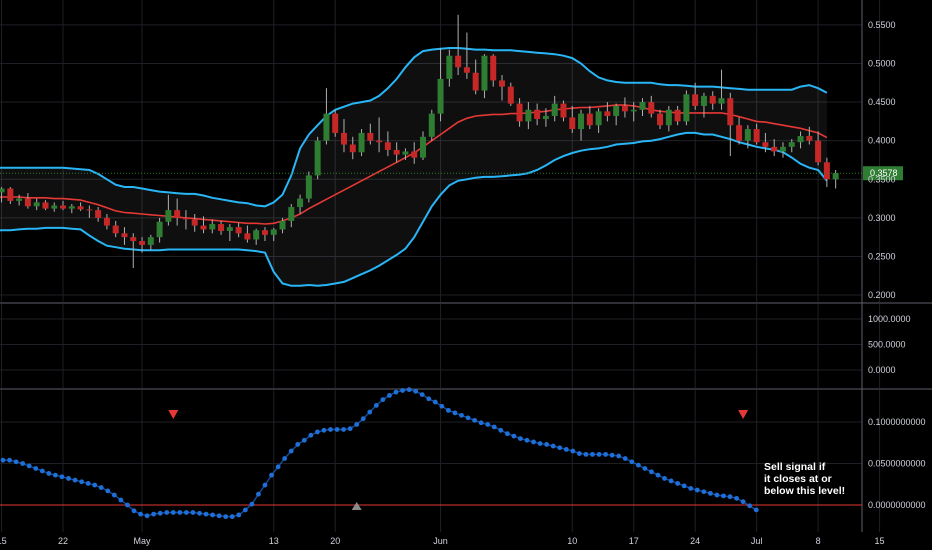 The image size is (932, 550). I want to click on y-tick-label: 0.4500, so click(882, 102).